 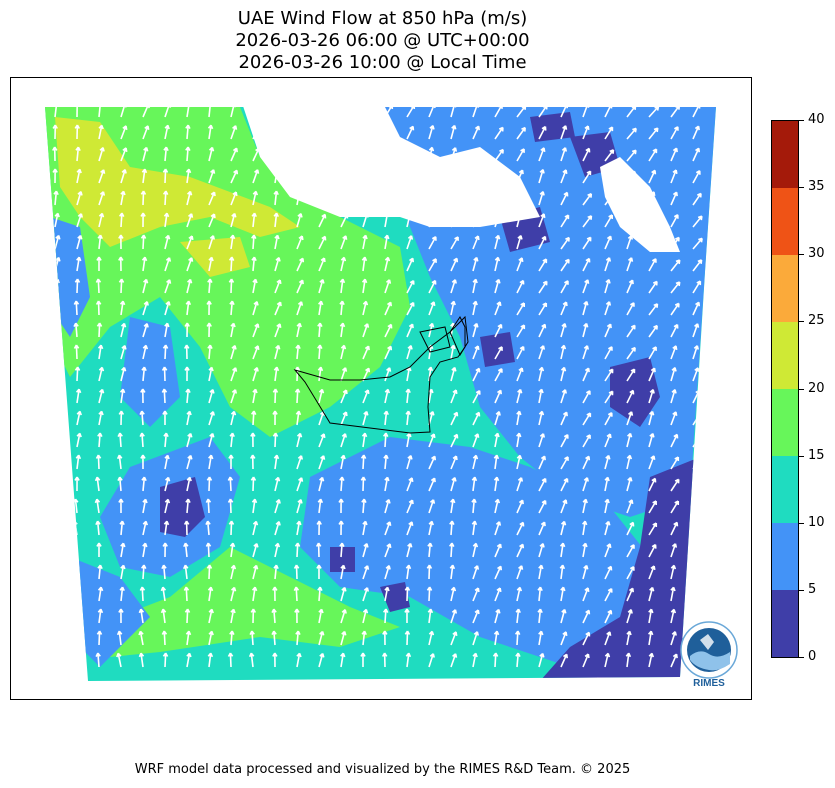 I want to click on wind-band-0-5-north-c, so click(x=497, y=349).